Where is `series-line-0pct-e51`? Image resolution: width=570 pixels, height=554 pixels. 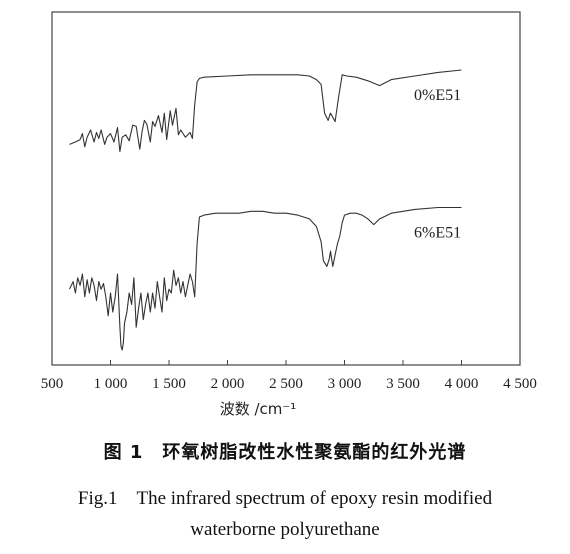 series-line-0pct-e51 is located at coordinates (265, 111).